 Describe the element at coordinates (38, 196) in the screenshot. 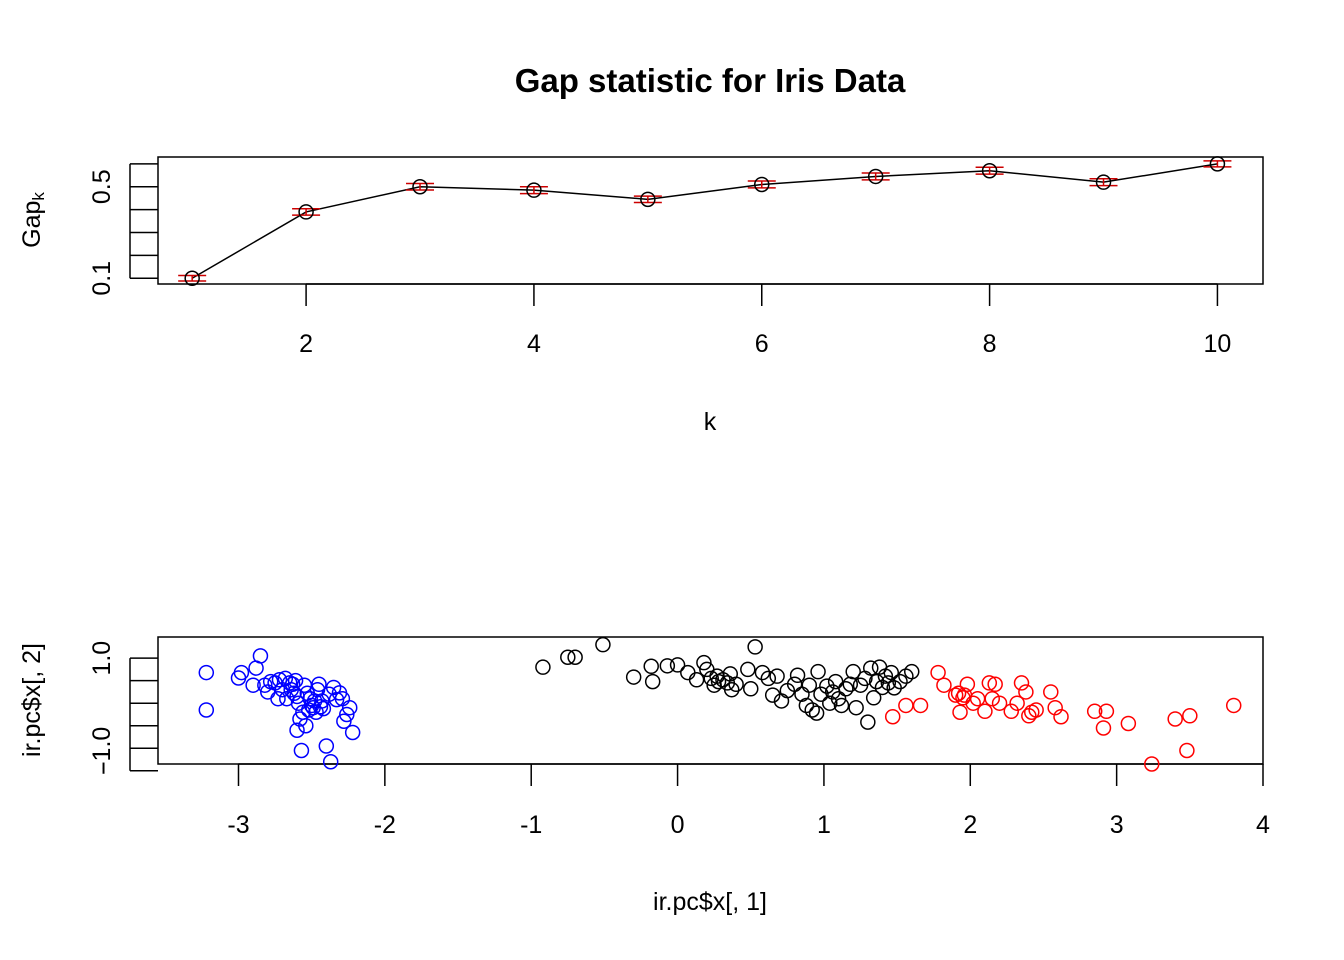

I see `gap-y-label-sub: k` at that location.